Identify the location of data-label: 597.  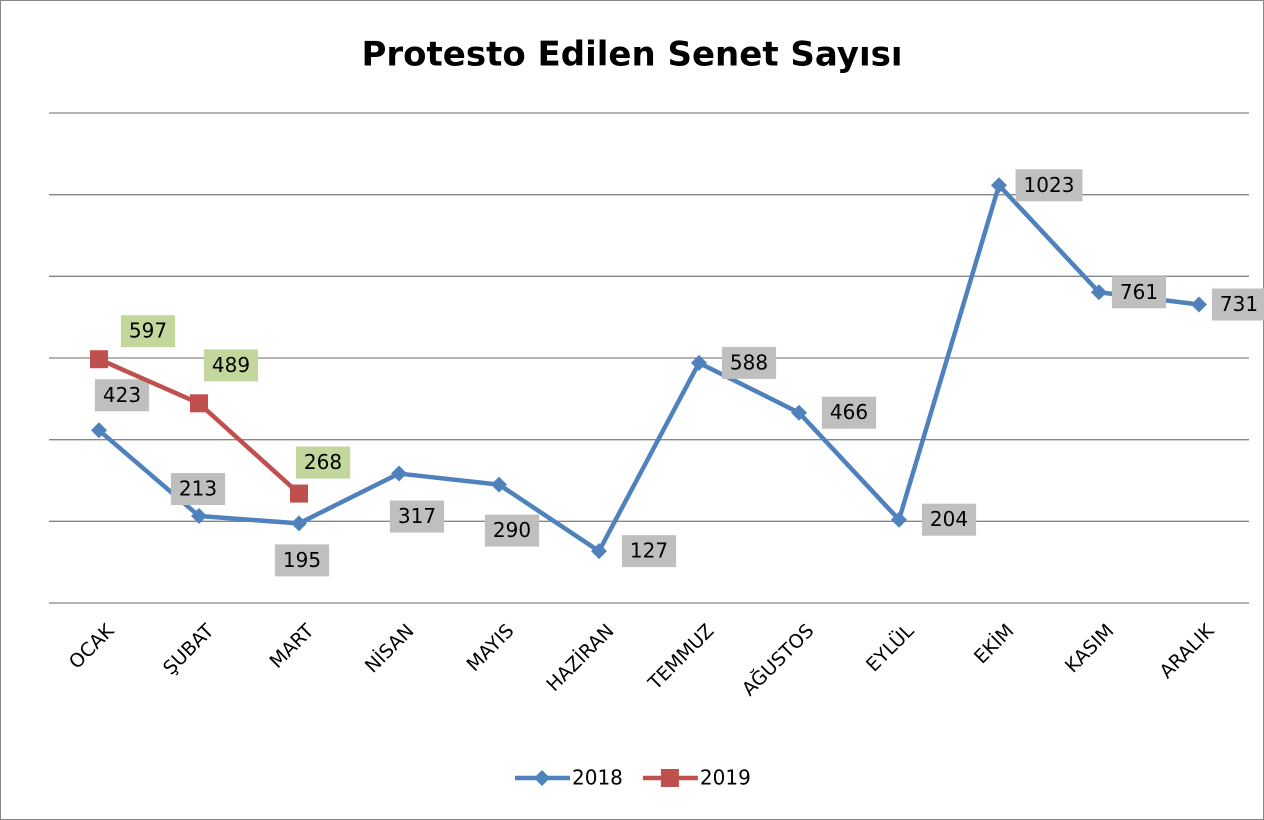
(148, 331).